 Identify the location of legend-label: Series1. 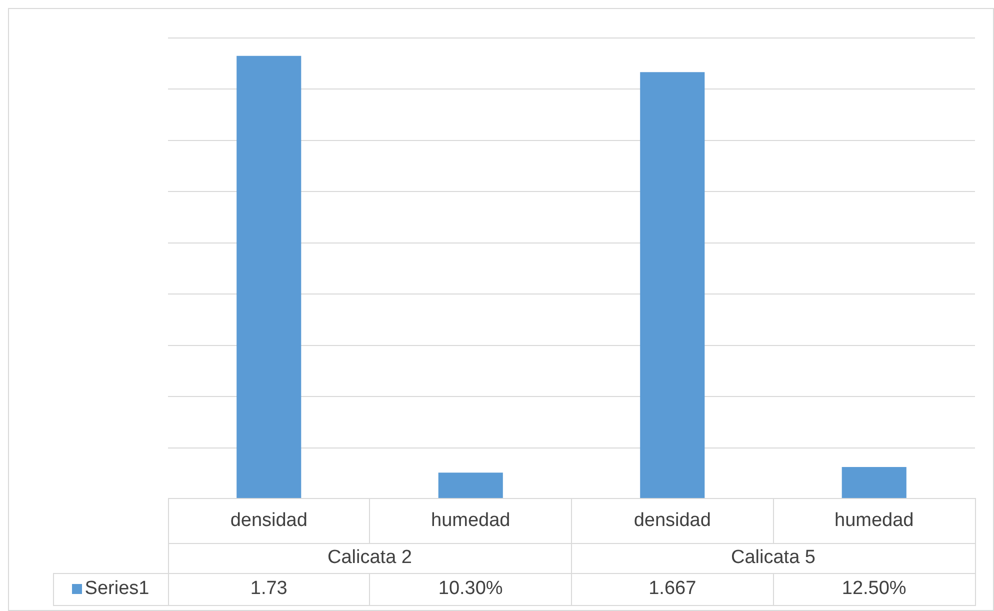
(117, 589).